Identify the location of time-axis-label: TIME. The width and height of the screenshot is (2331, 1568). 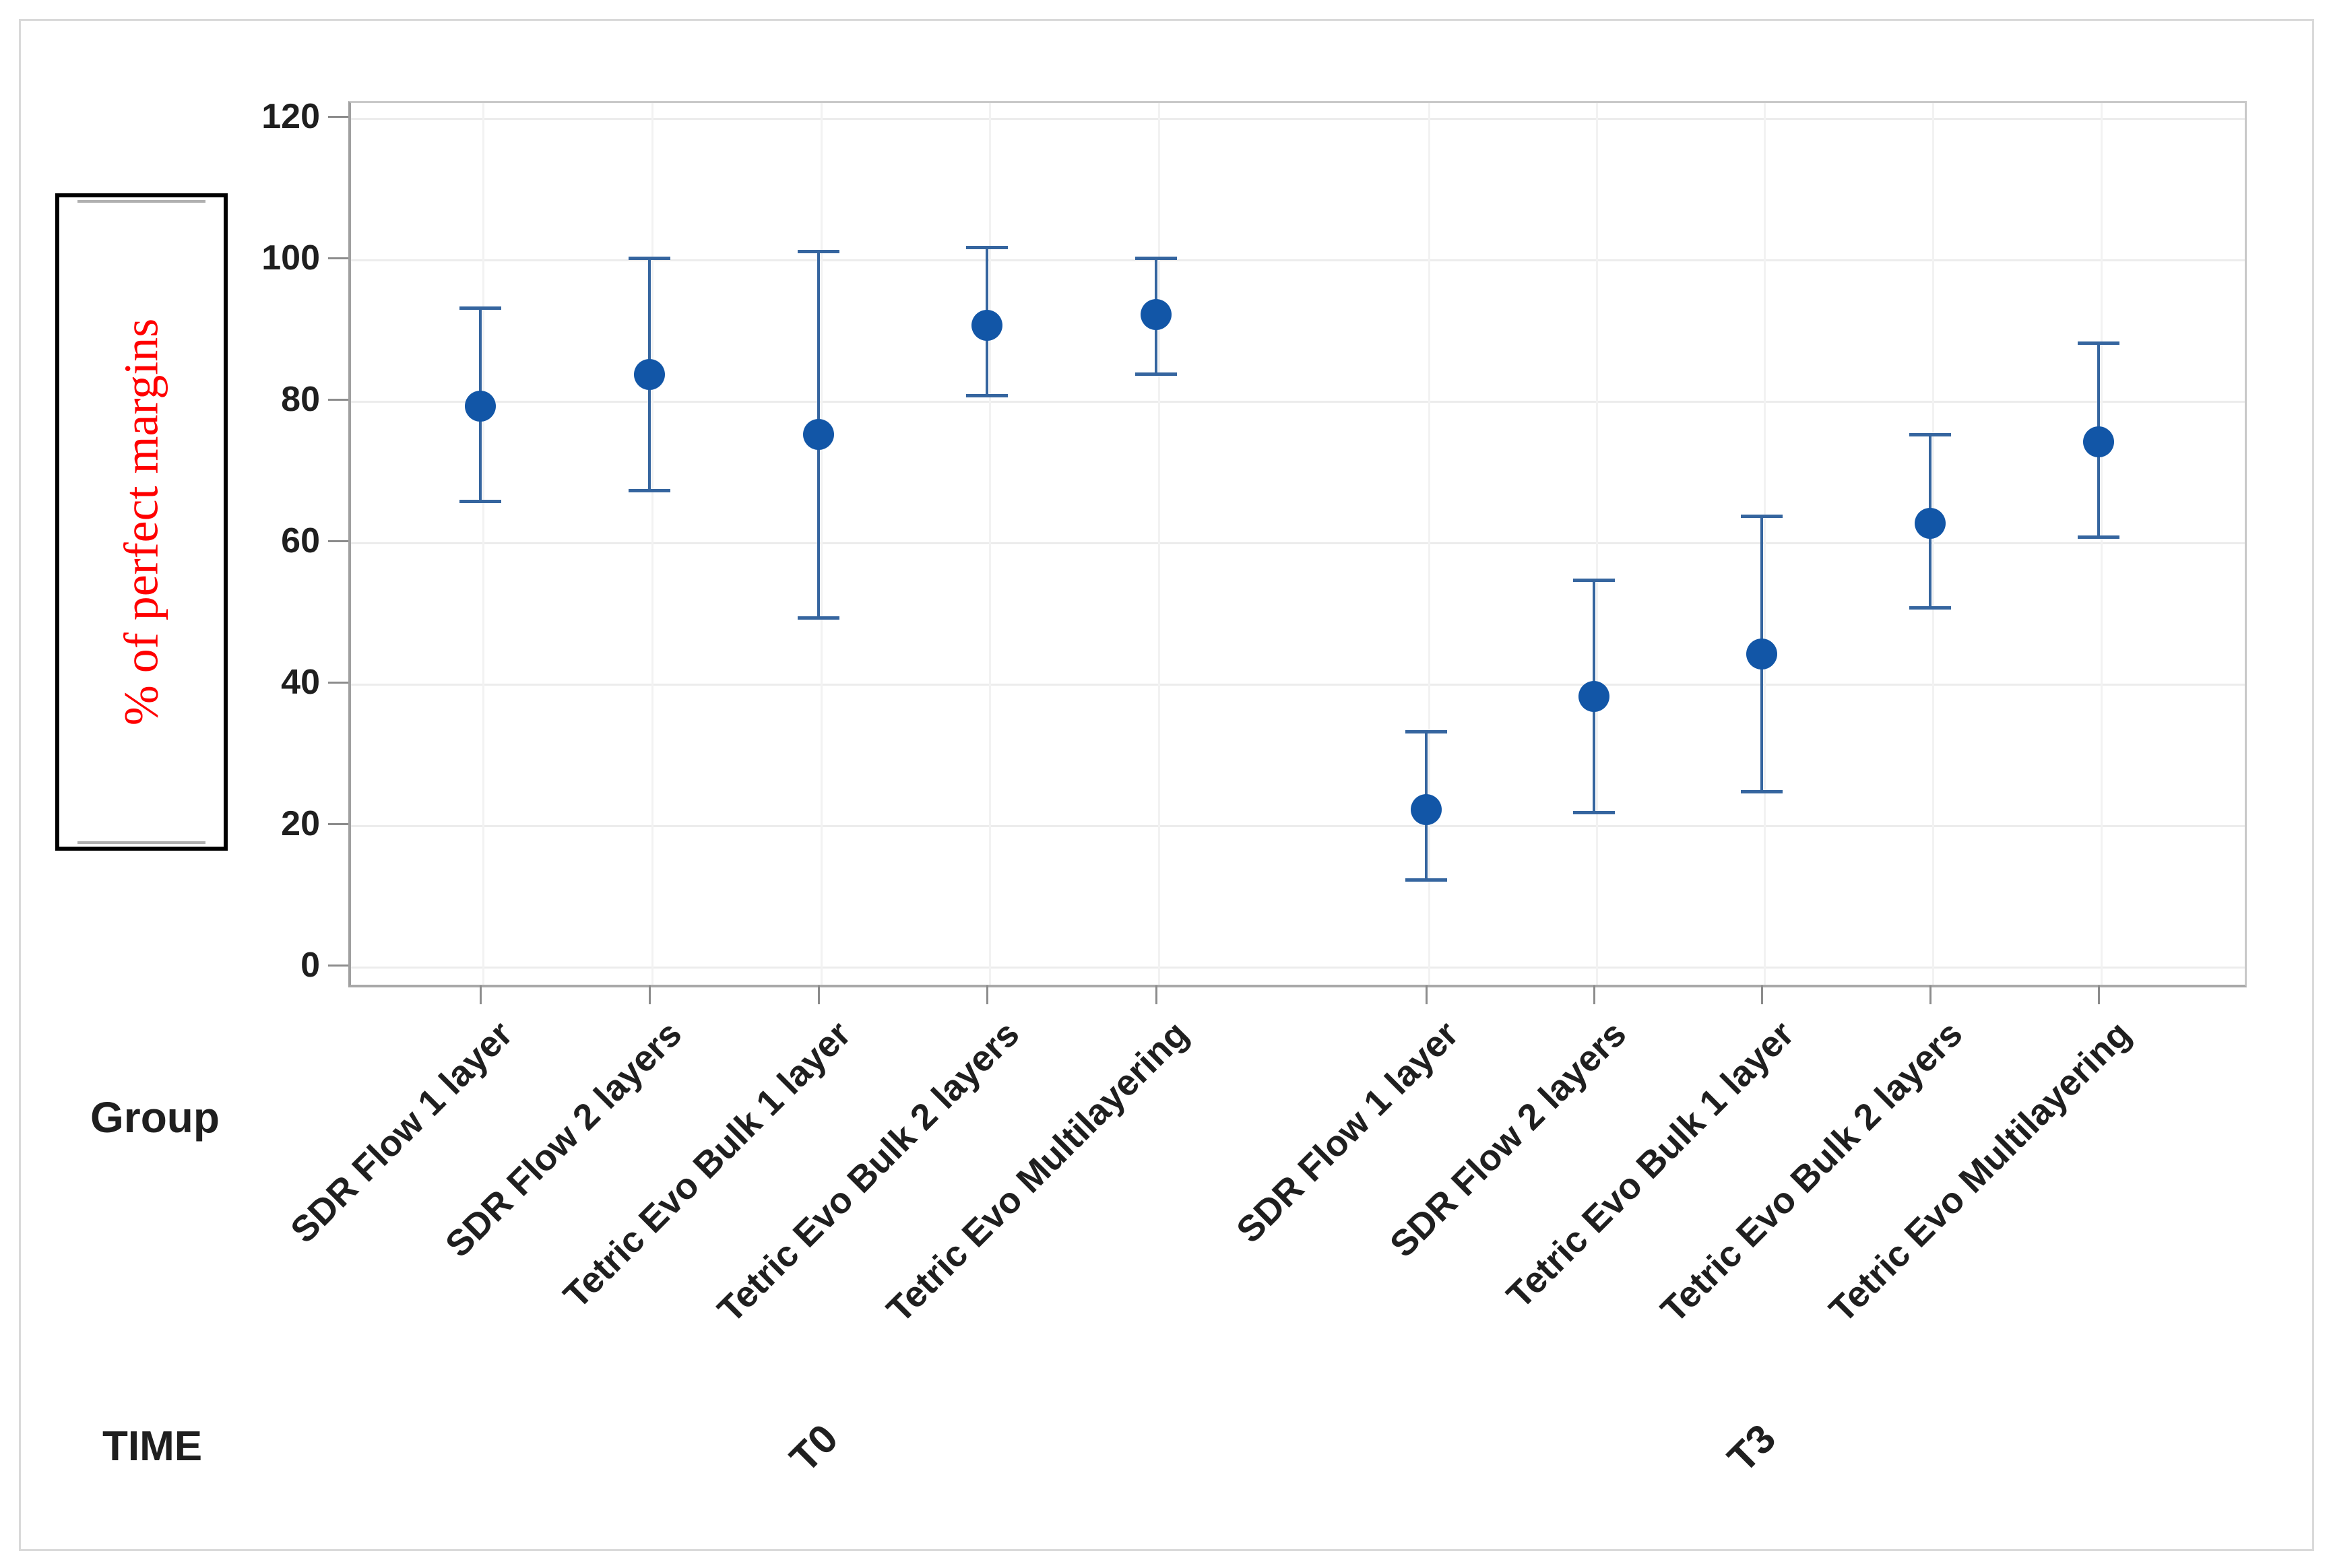
(153, 1446).